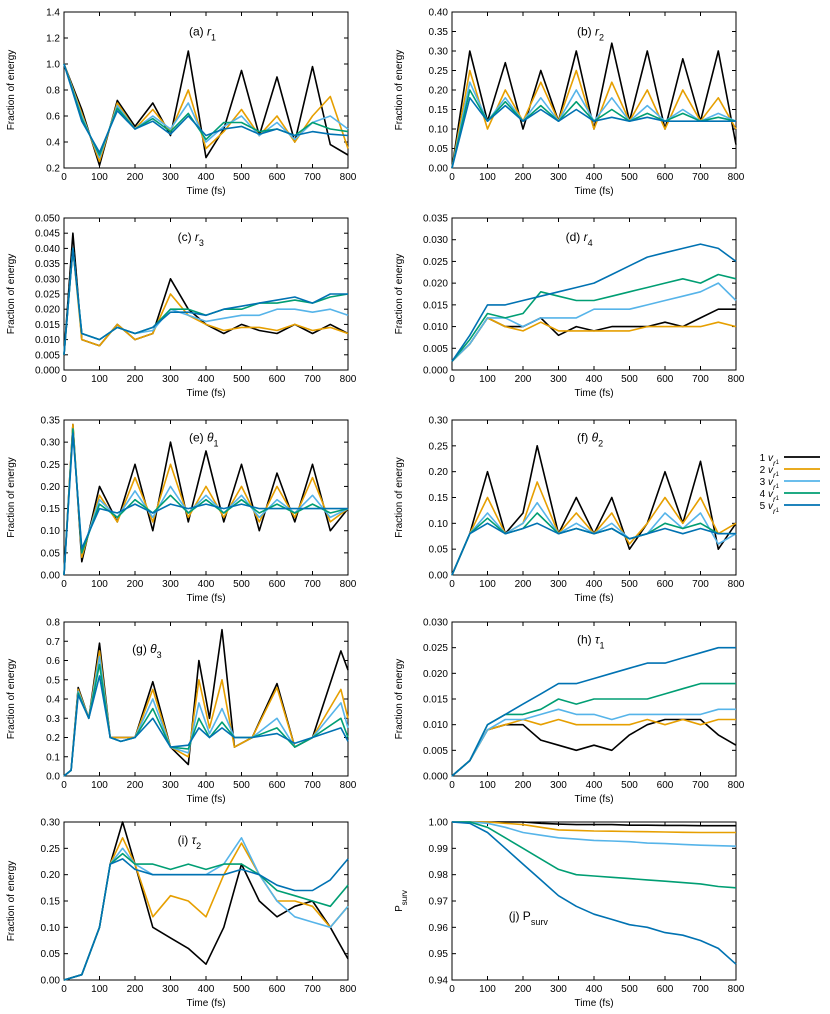 Image resolution: width=830 pixels, height=1014 pixels. What do you see at coordinates (439, 954) in the screenshot?
I see `y-tick-label: 0.95` at bounding box center [439, 954].